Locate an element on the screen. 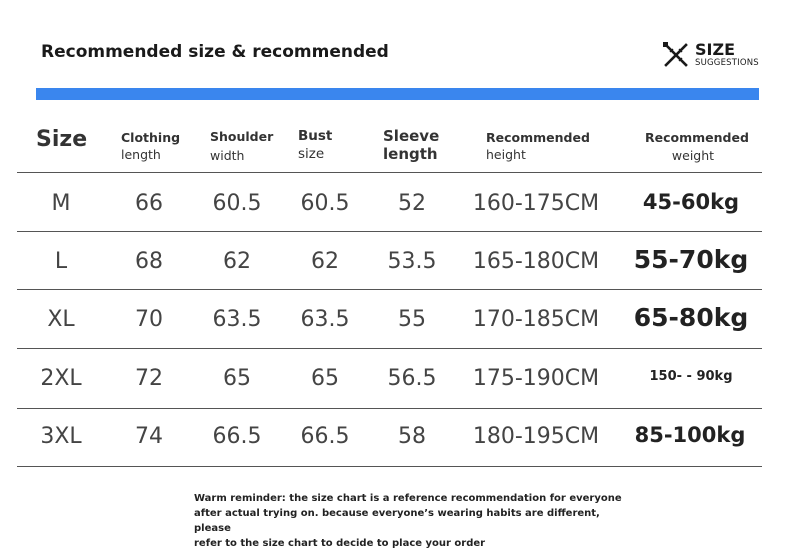 The width and height of the screenshot is (790, 551). header-bust-size: Bust size is located at coordinates (315, 145).